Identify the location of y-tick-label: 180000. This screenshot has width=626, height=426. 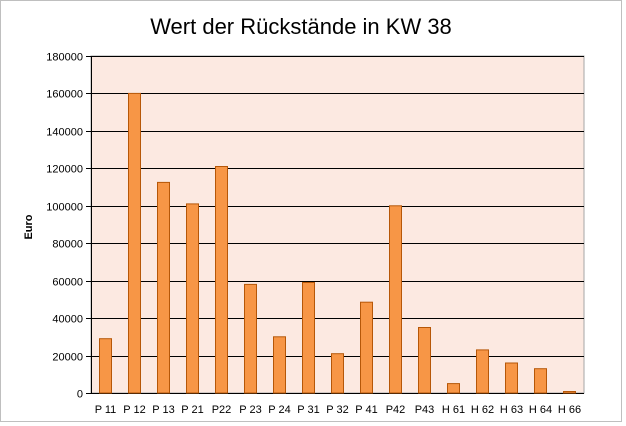
(64, 58).